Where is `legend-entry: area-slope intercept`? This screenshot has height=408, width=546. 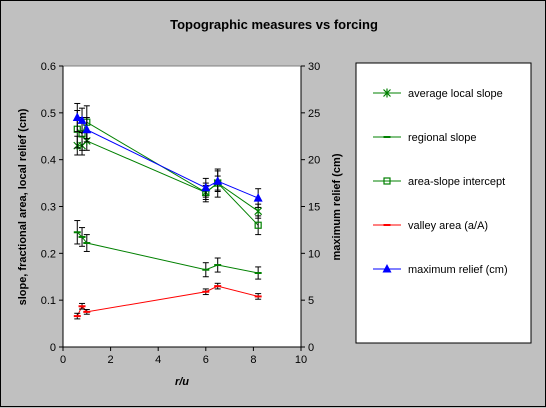 legend-entry: area-slope intercept is located at coordinates (439, 182).